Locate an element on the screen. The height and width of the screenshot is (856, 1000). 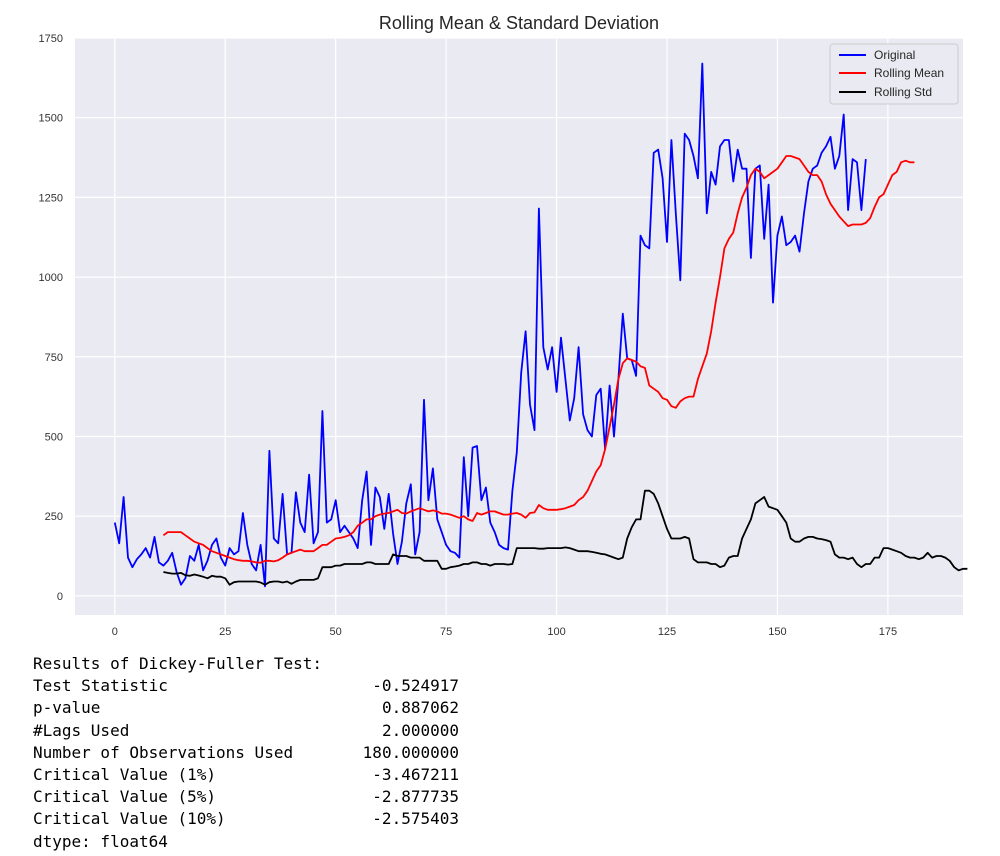
df-row: Number of Observations Used 180.000000 is located at coordinates (246, 753).